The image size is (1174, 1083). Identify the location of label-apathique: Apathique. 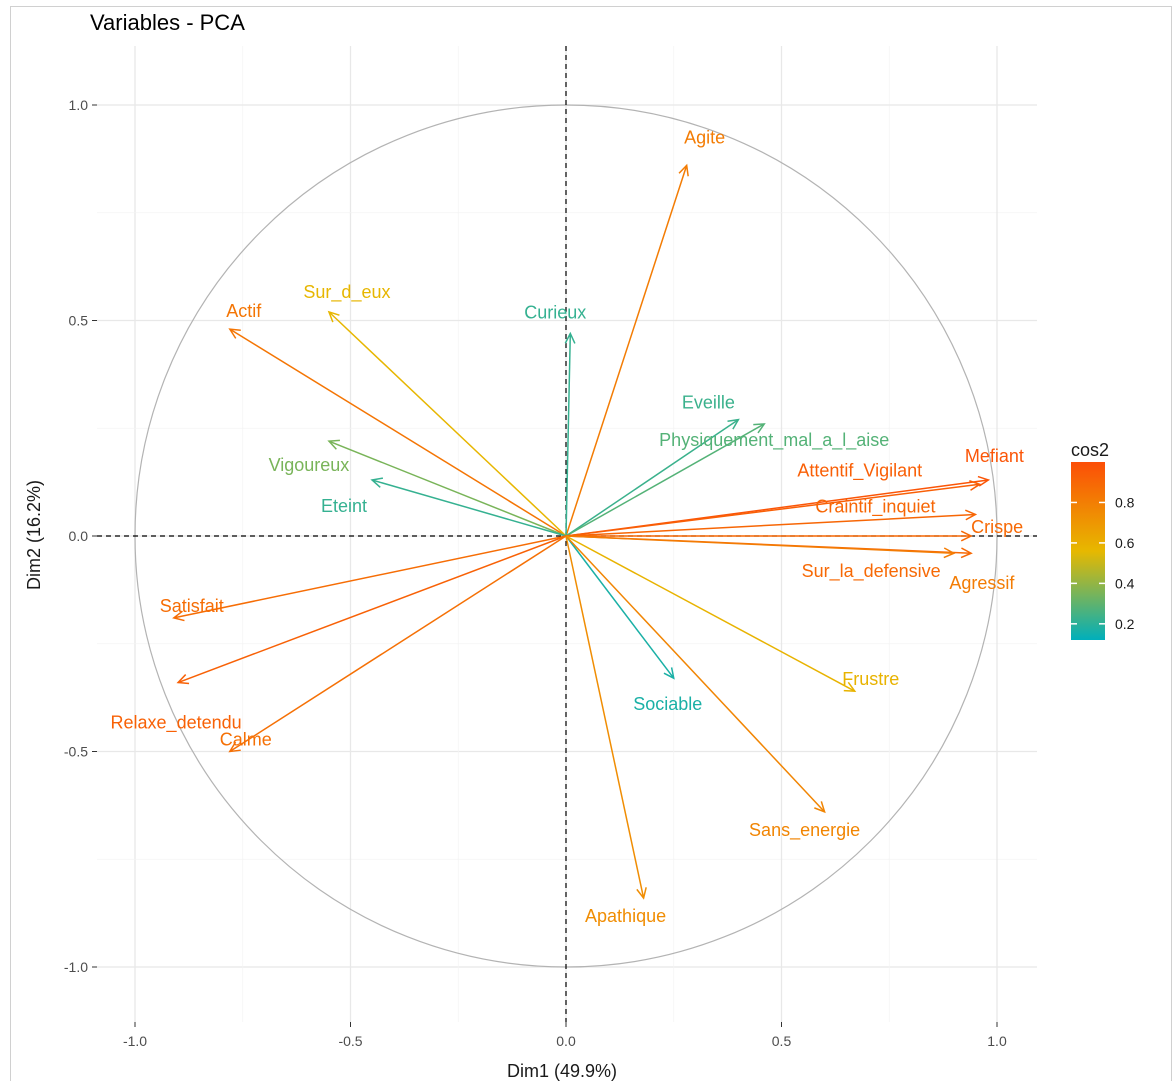
(625, 916).